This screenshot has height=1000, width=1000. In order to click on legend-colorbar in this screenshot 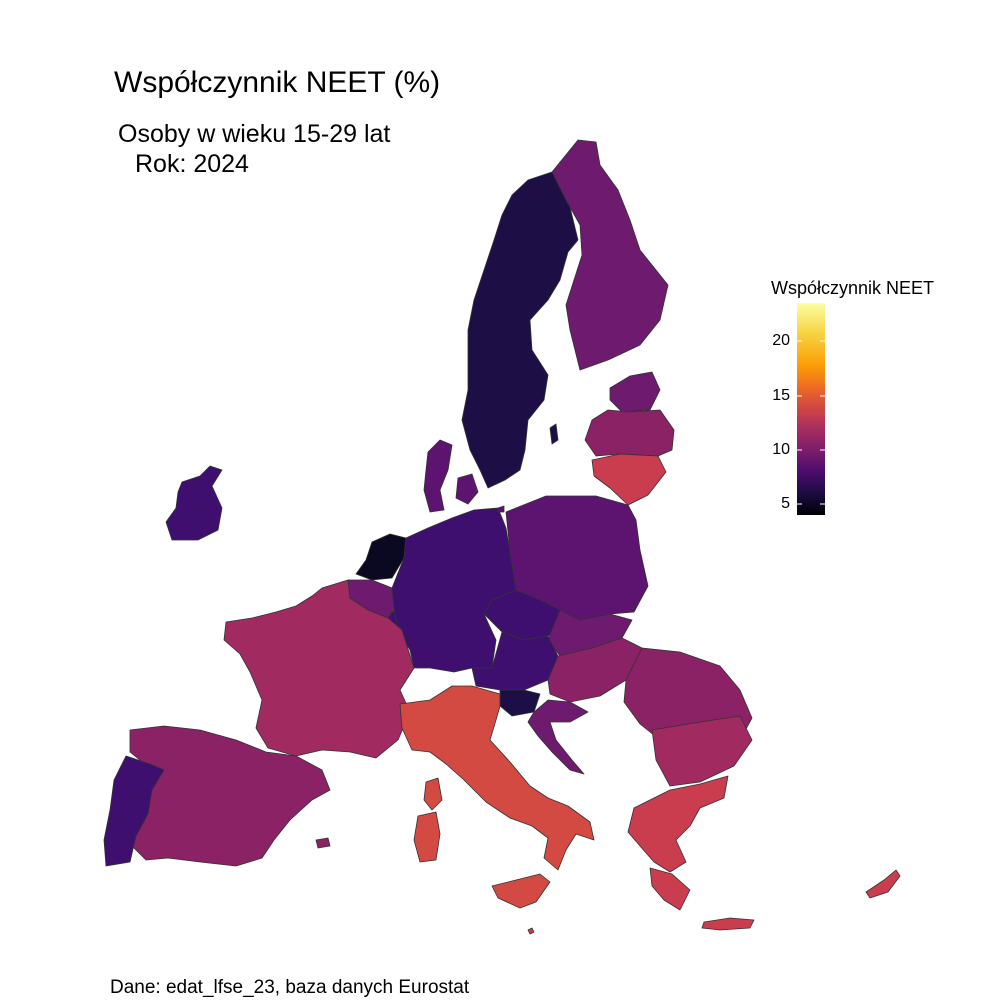, I will do `click(811, 409)`.